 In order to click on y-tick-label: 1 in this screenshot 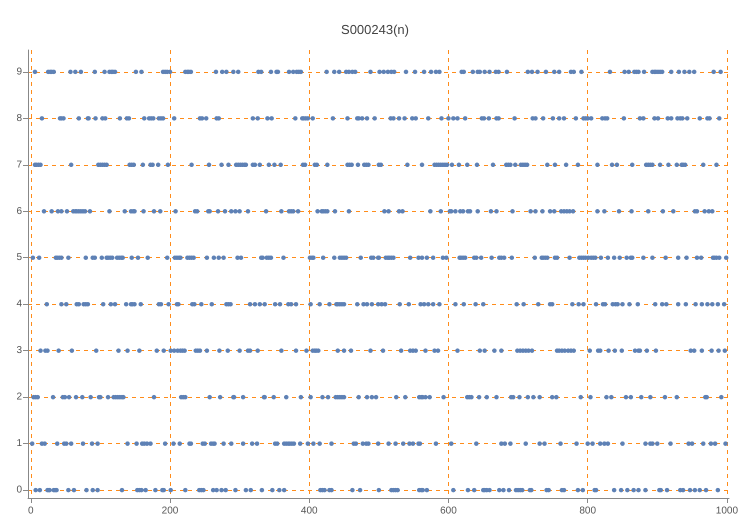, I will do `click(19, 444)`.